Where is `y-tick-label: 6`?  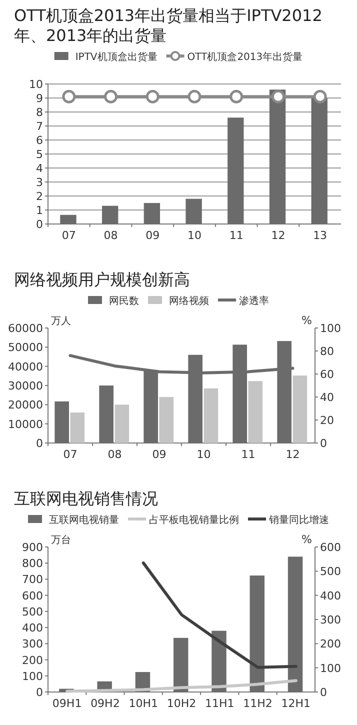 y-tick-label: 6 is located at coordinates (39, 140).